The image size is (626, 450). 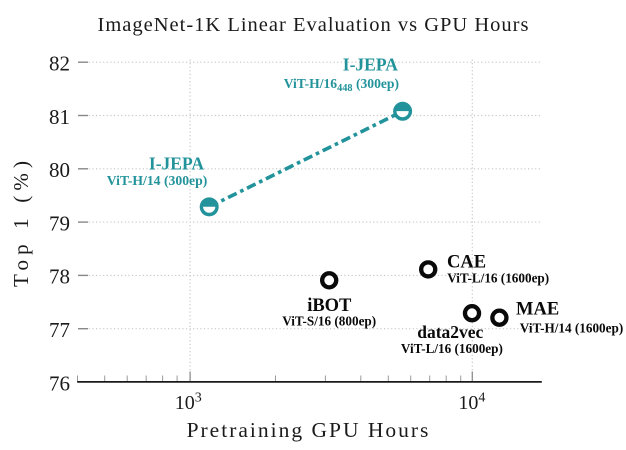 I want to click on svg-text: 77, so click(x=59, y=330).